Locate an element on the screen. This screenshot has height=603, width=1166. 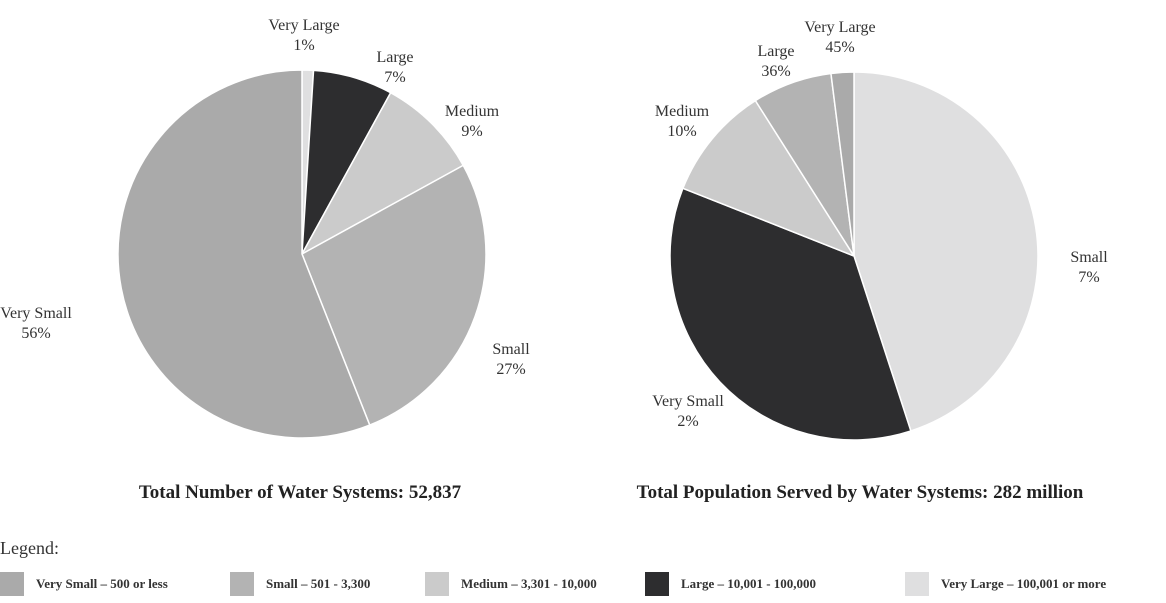
legend-item-small: Small – 501 - 3,300 is located at coordinates (300, 584).